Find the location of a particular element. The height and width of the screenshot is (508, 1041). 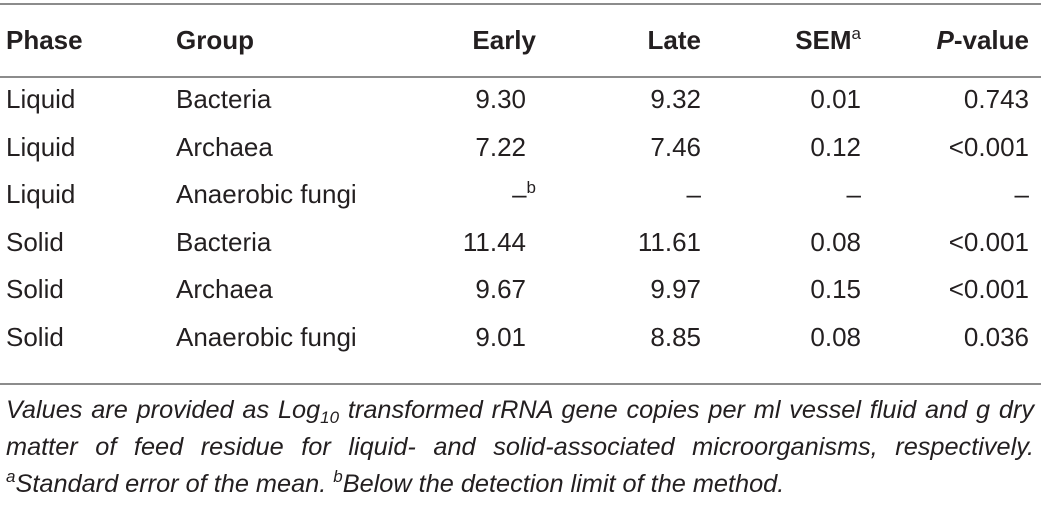

cell-p-value-value: 0.036 is located at coordinates (996, 336).